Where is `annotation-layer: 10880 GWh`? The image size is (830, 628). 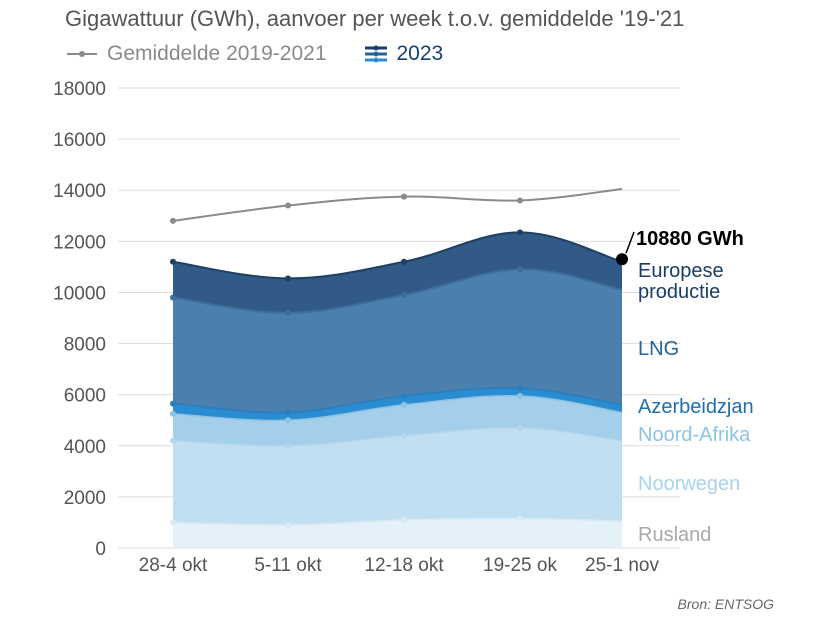 annotation-layer: 10880 GWh is located at coordinates (680, 247).